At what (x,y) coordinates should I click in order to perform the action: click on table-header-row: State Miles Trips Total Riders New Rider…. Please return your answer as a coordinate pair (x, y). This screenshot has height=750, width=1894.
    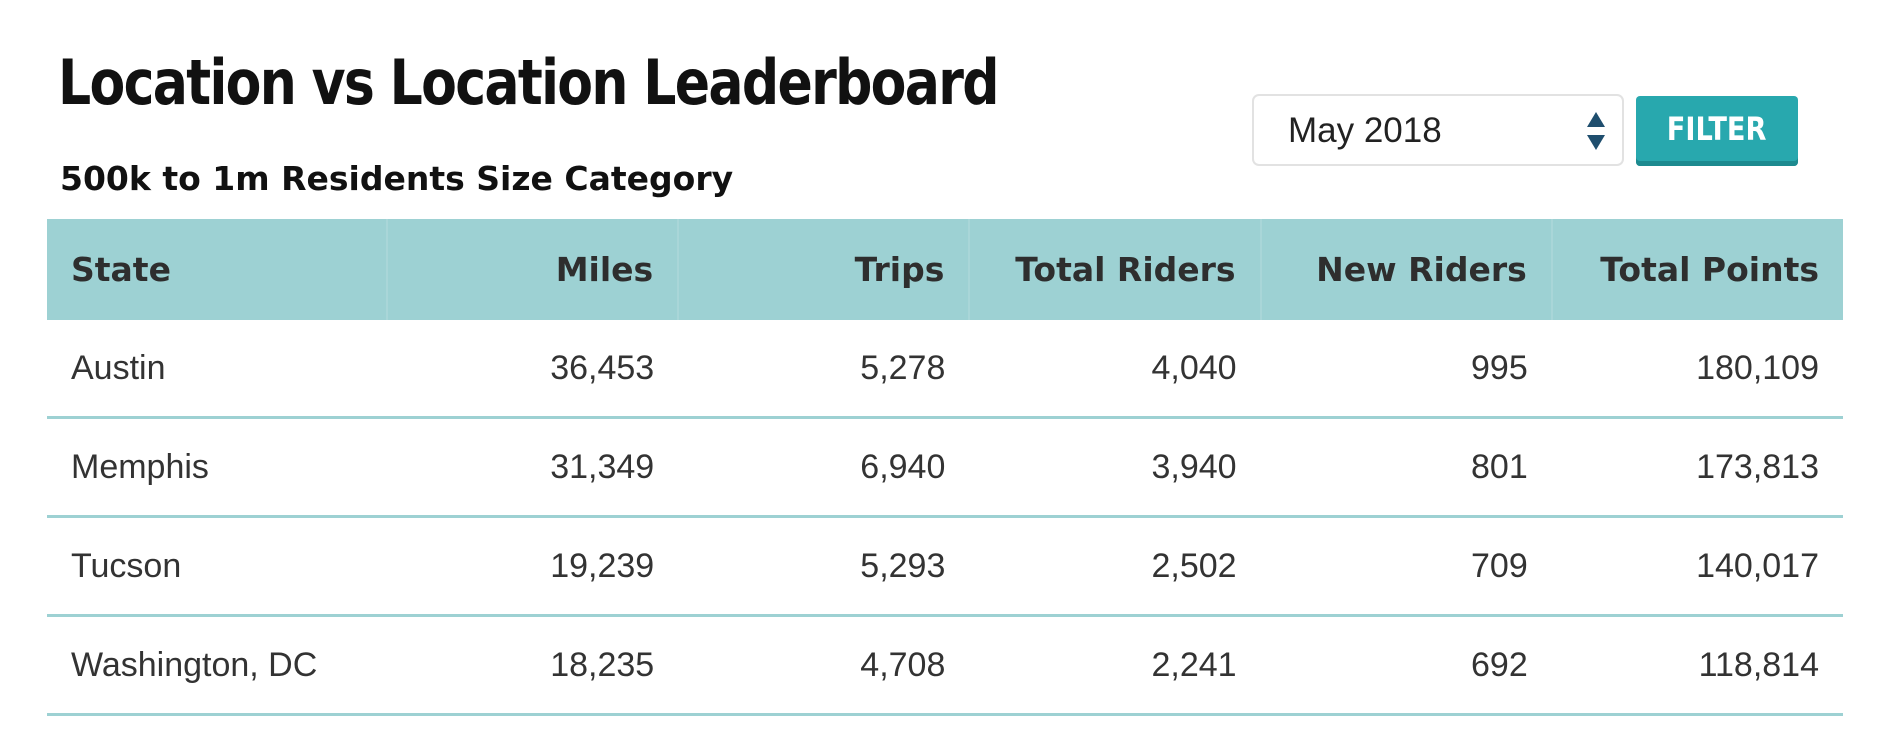
    Looking at the image, I should click on (945, 269).